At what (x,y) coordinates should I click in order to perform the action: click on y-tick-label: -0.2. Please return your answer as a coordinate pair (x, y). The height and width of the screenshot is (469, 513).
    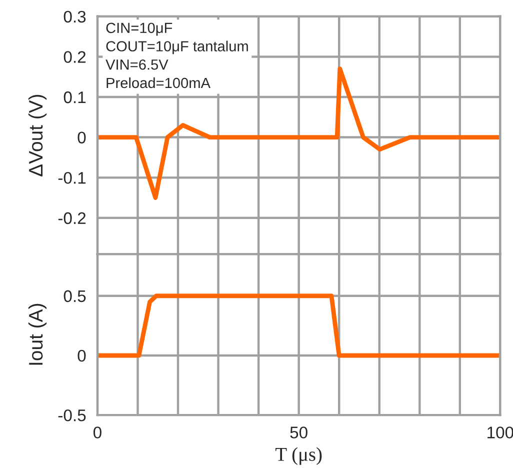
    Looking at the image, I should click on (72, 218).